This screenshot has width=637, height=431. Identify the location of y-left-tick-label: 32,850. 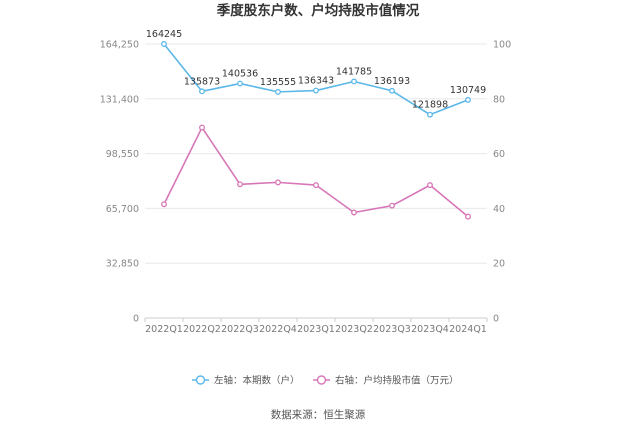
(122, 264).